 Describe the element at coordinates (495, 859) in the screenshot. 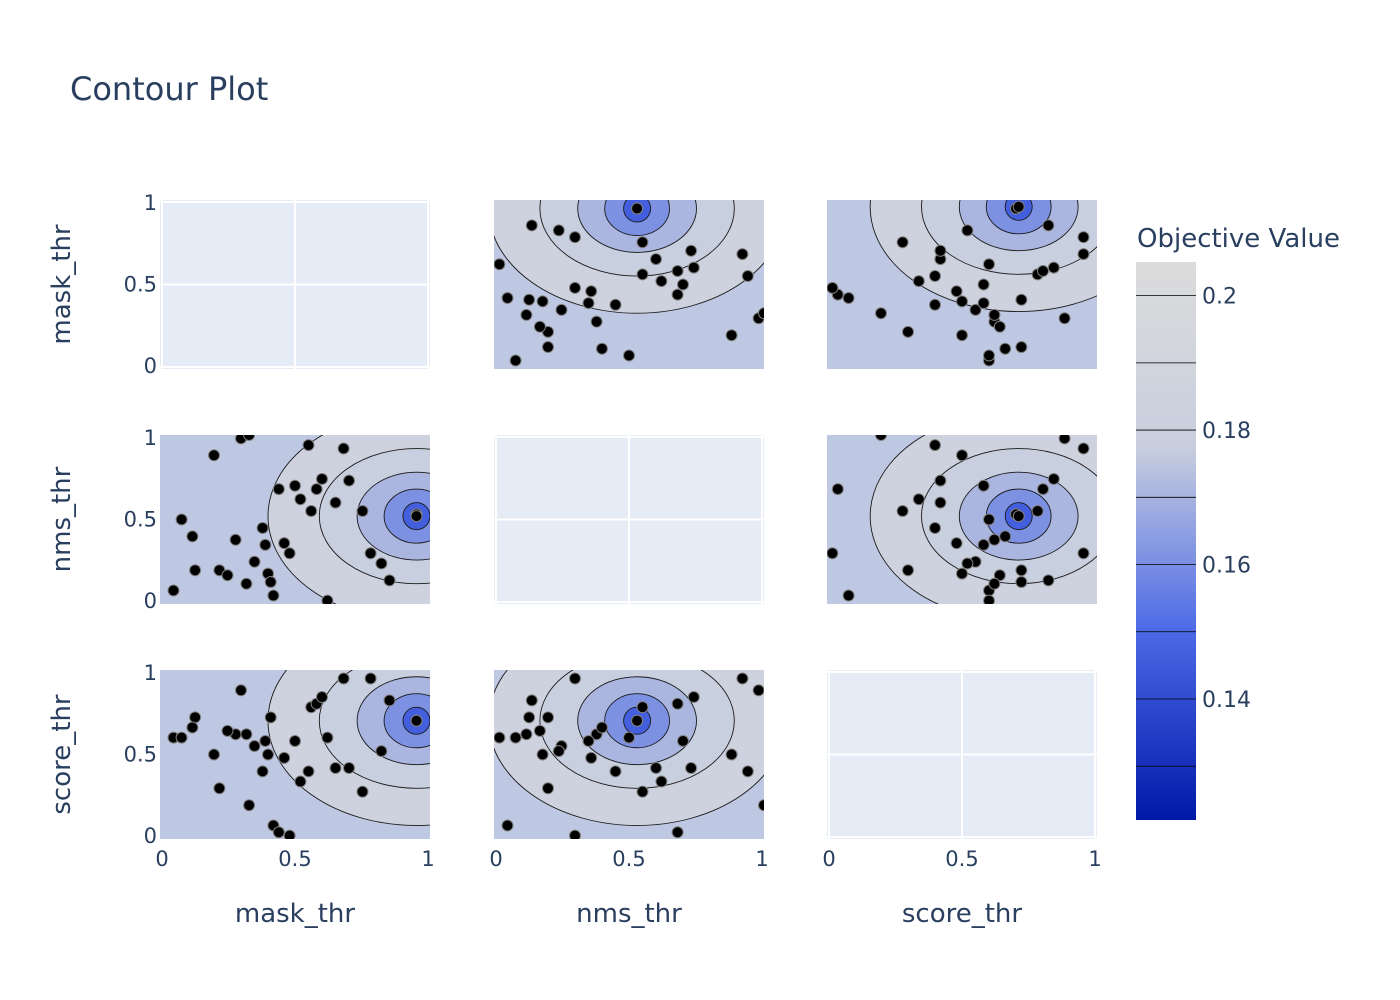

I see `x-tick-label: 0` at that location.